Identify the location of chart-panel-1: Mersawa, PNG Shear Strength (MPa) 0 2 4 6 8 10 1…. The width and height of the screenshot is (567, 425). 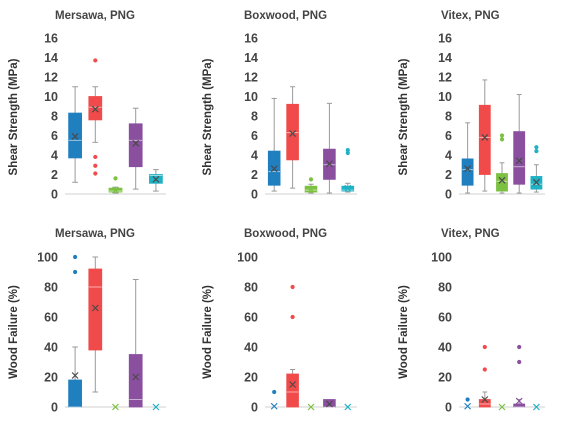
(87, 106).